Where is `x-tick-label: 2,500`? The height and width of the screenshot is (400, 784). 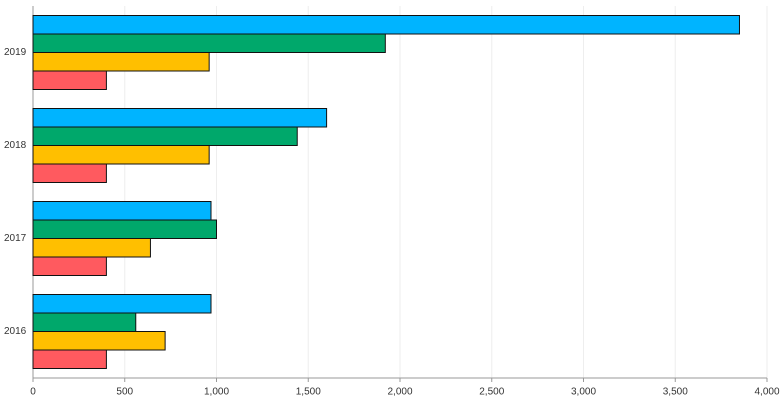
x-tick-label: 2,500 is located at coordinates (491, 392).